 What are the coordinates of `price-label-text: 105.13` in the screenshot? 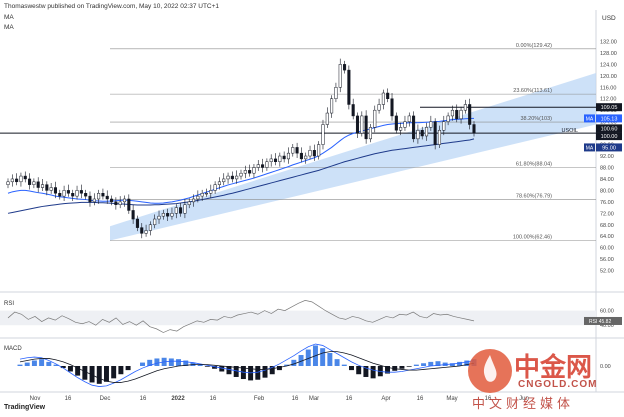 It's located at (609, 119).